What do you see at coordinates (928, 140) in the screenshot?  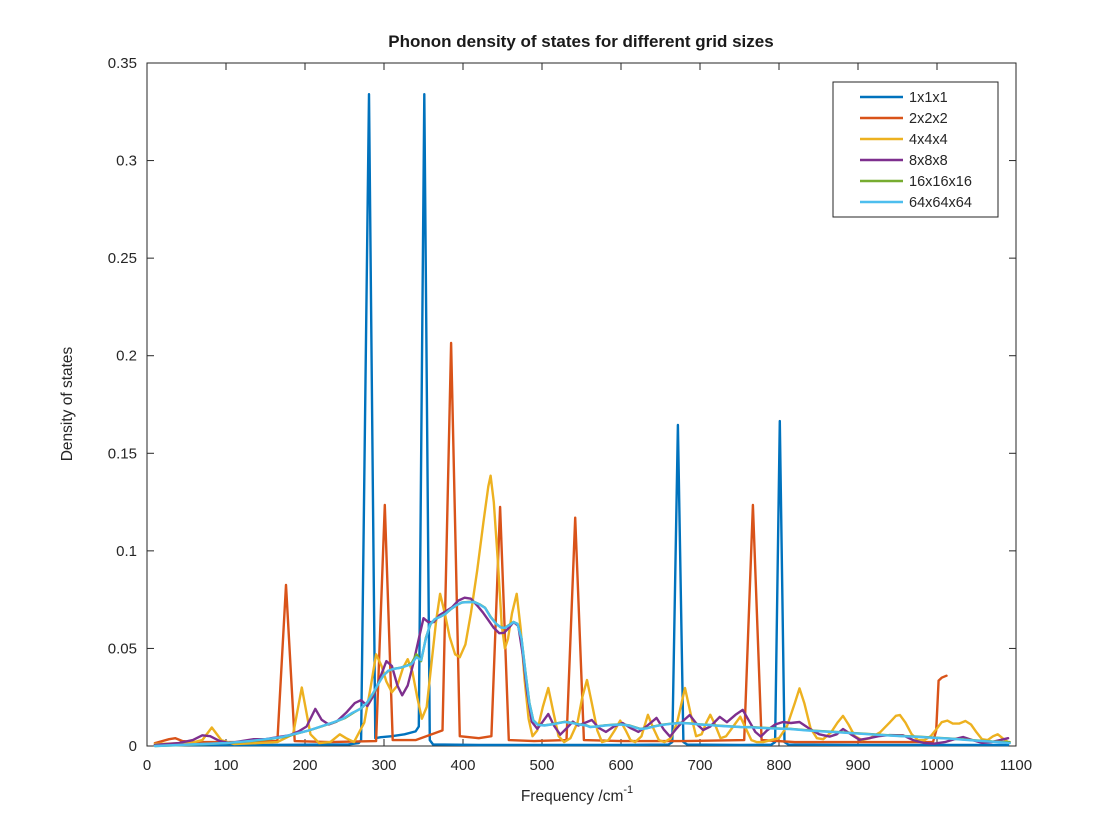 I see `legend-label: 4x4x4` at bounding box center [928, 140].